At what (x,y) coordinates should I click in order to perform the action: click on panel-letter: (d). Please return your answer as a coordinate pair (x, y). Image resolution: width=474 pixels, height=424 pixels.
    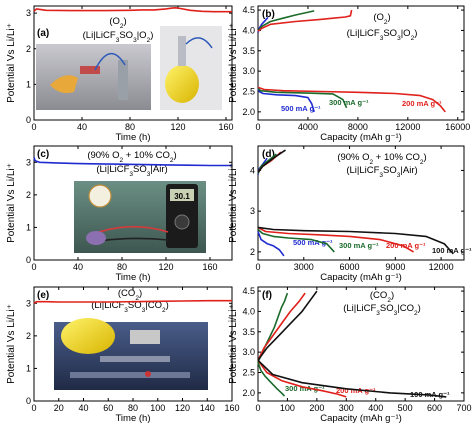
    Looking at the image, I should click on (268, 154).